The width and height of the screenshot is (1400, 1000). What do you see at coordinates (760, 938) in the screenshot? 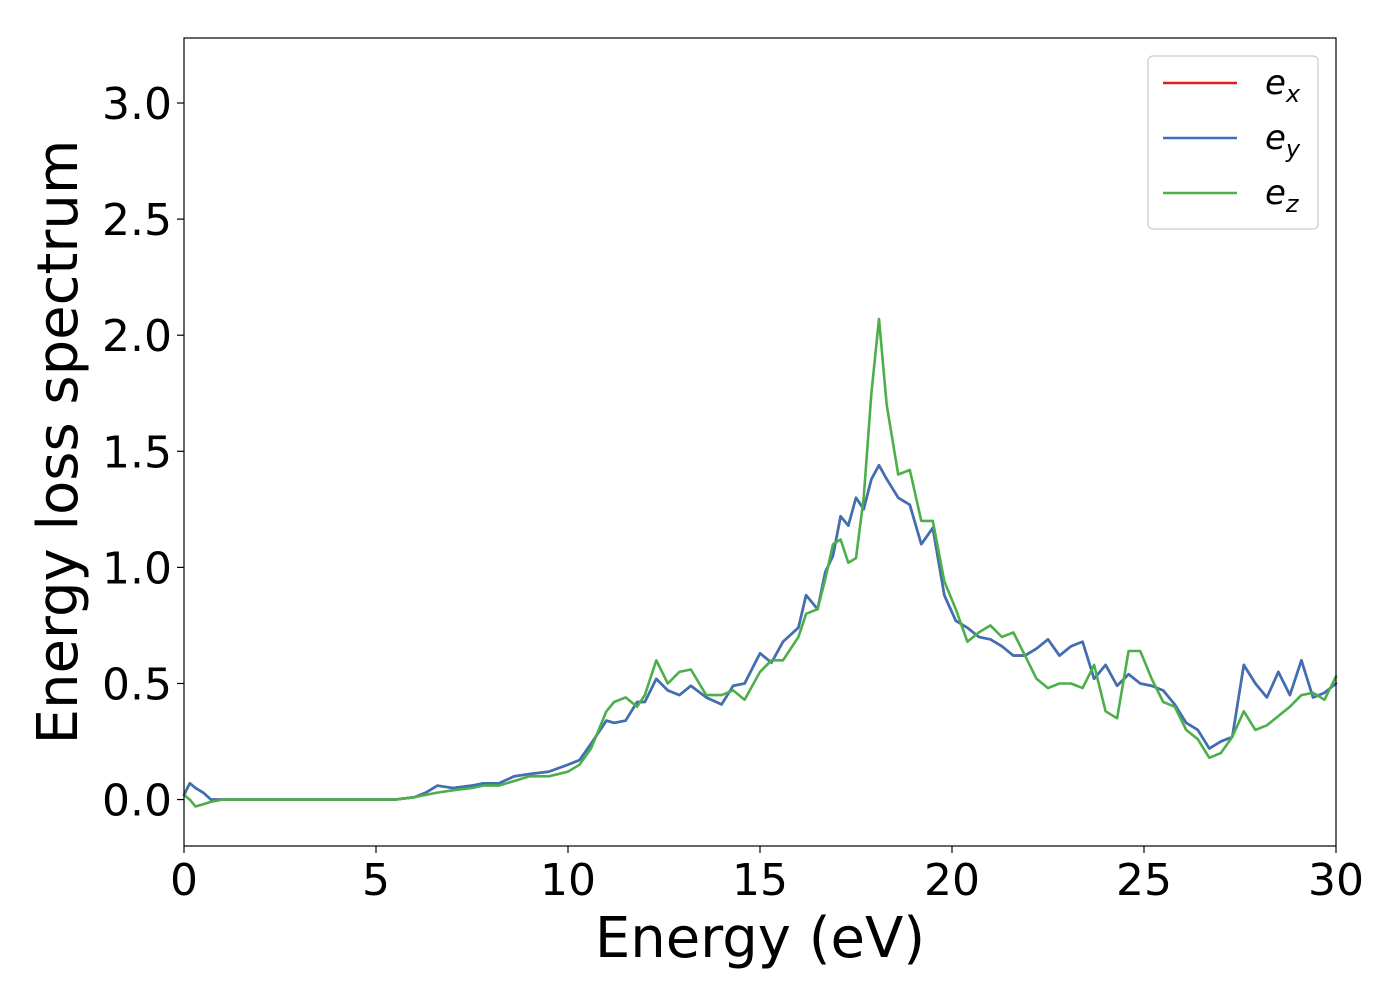
I see `x-axis-label: Energy (eV)` at bounding box center [760, 938].